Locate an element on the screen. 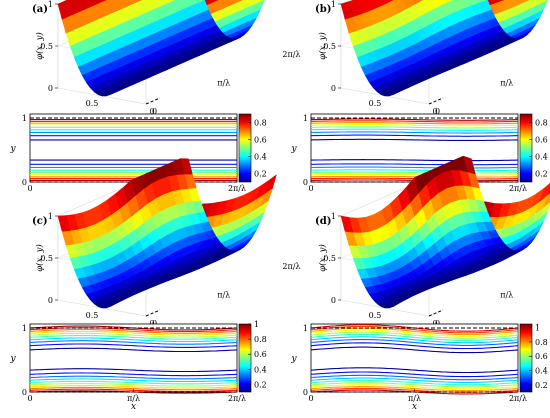 The image size is (550, 418). surface-plot-2: 00.51φ(x, y)00.50π/λ2π/λ(b) is located at coordinates (431, 58).